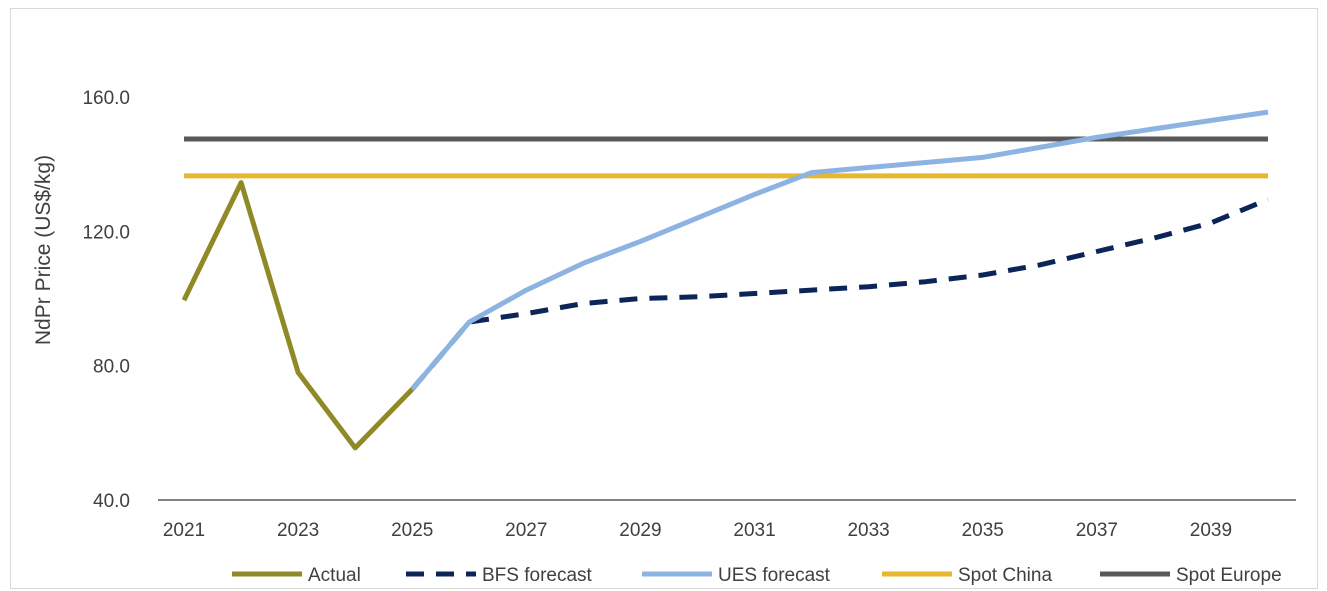  Describe the element at coordinates (298, 530) in the screenshot. I see `x-tick-label: 2023` at that location.